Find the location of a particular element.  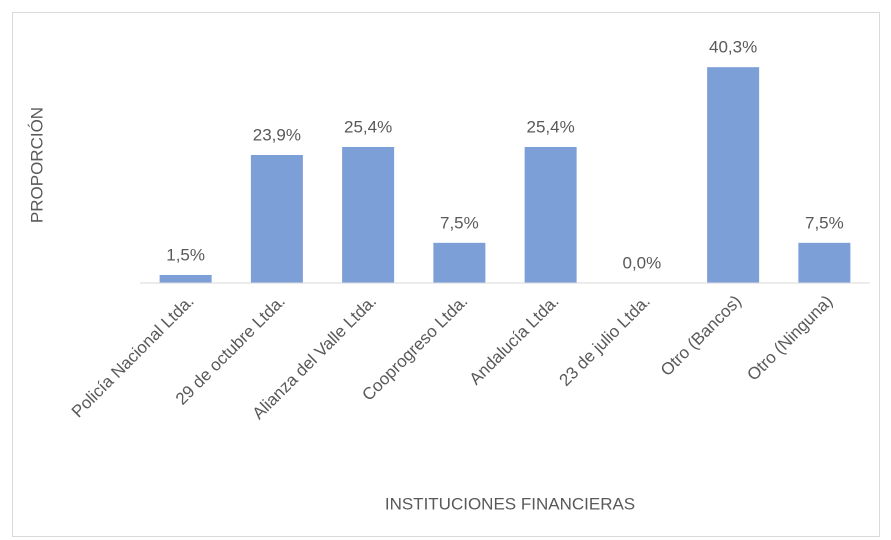

y-axis-label: PROPORCIÓN is located at coordinates (36, 165).